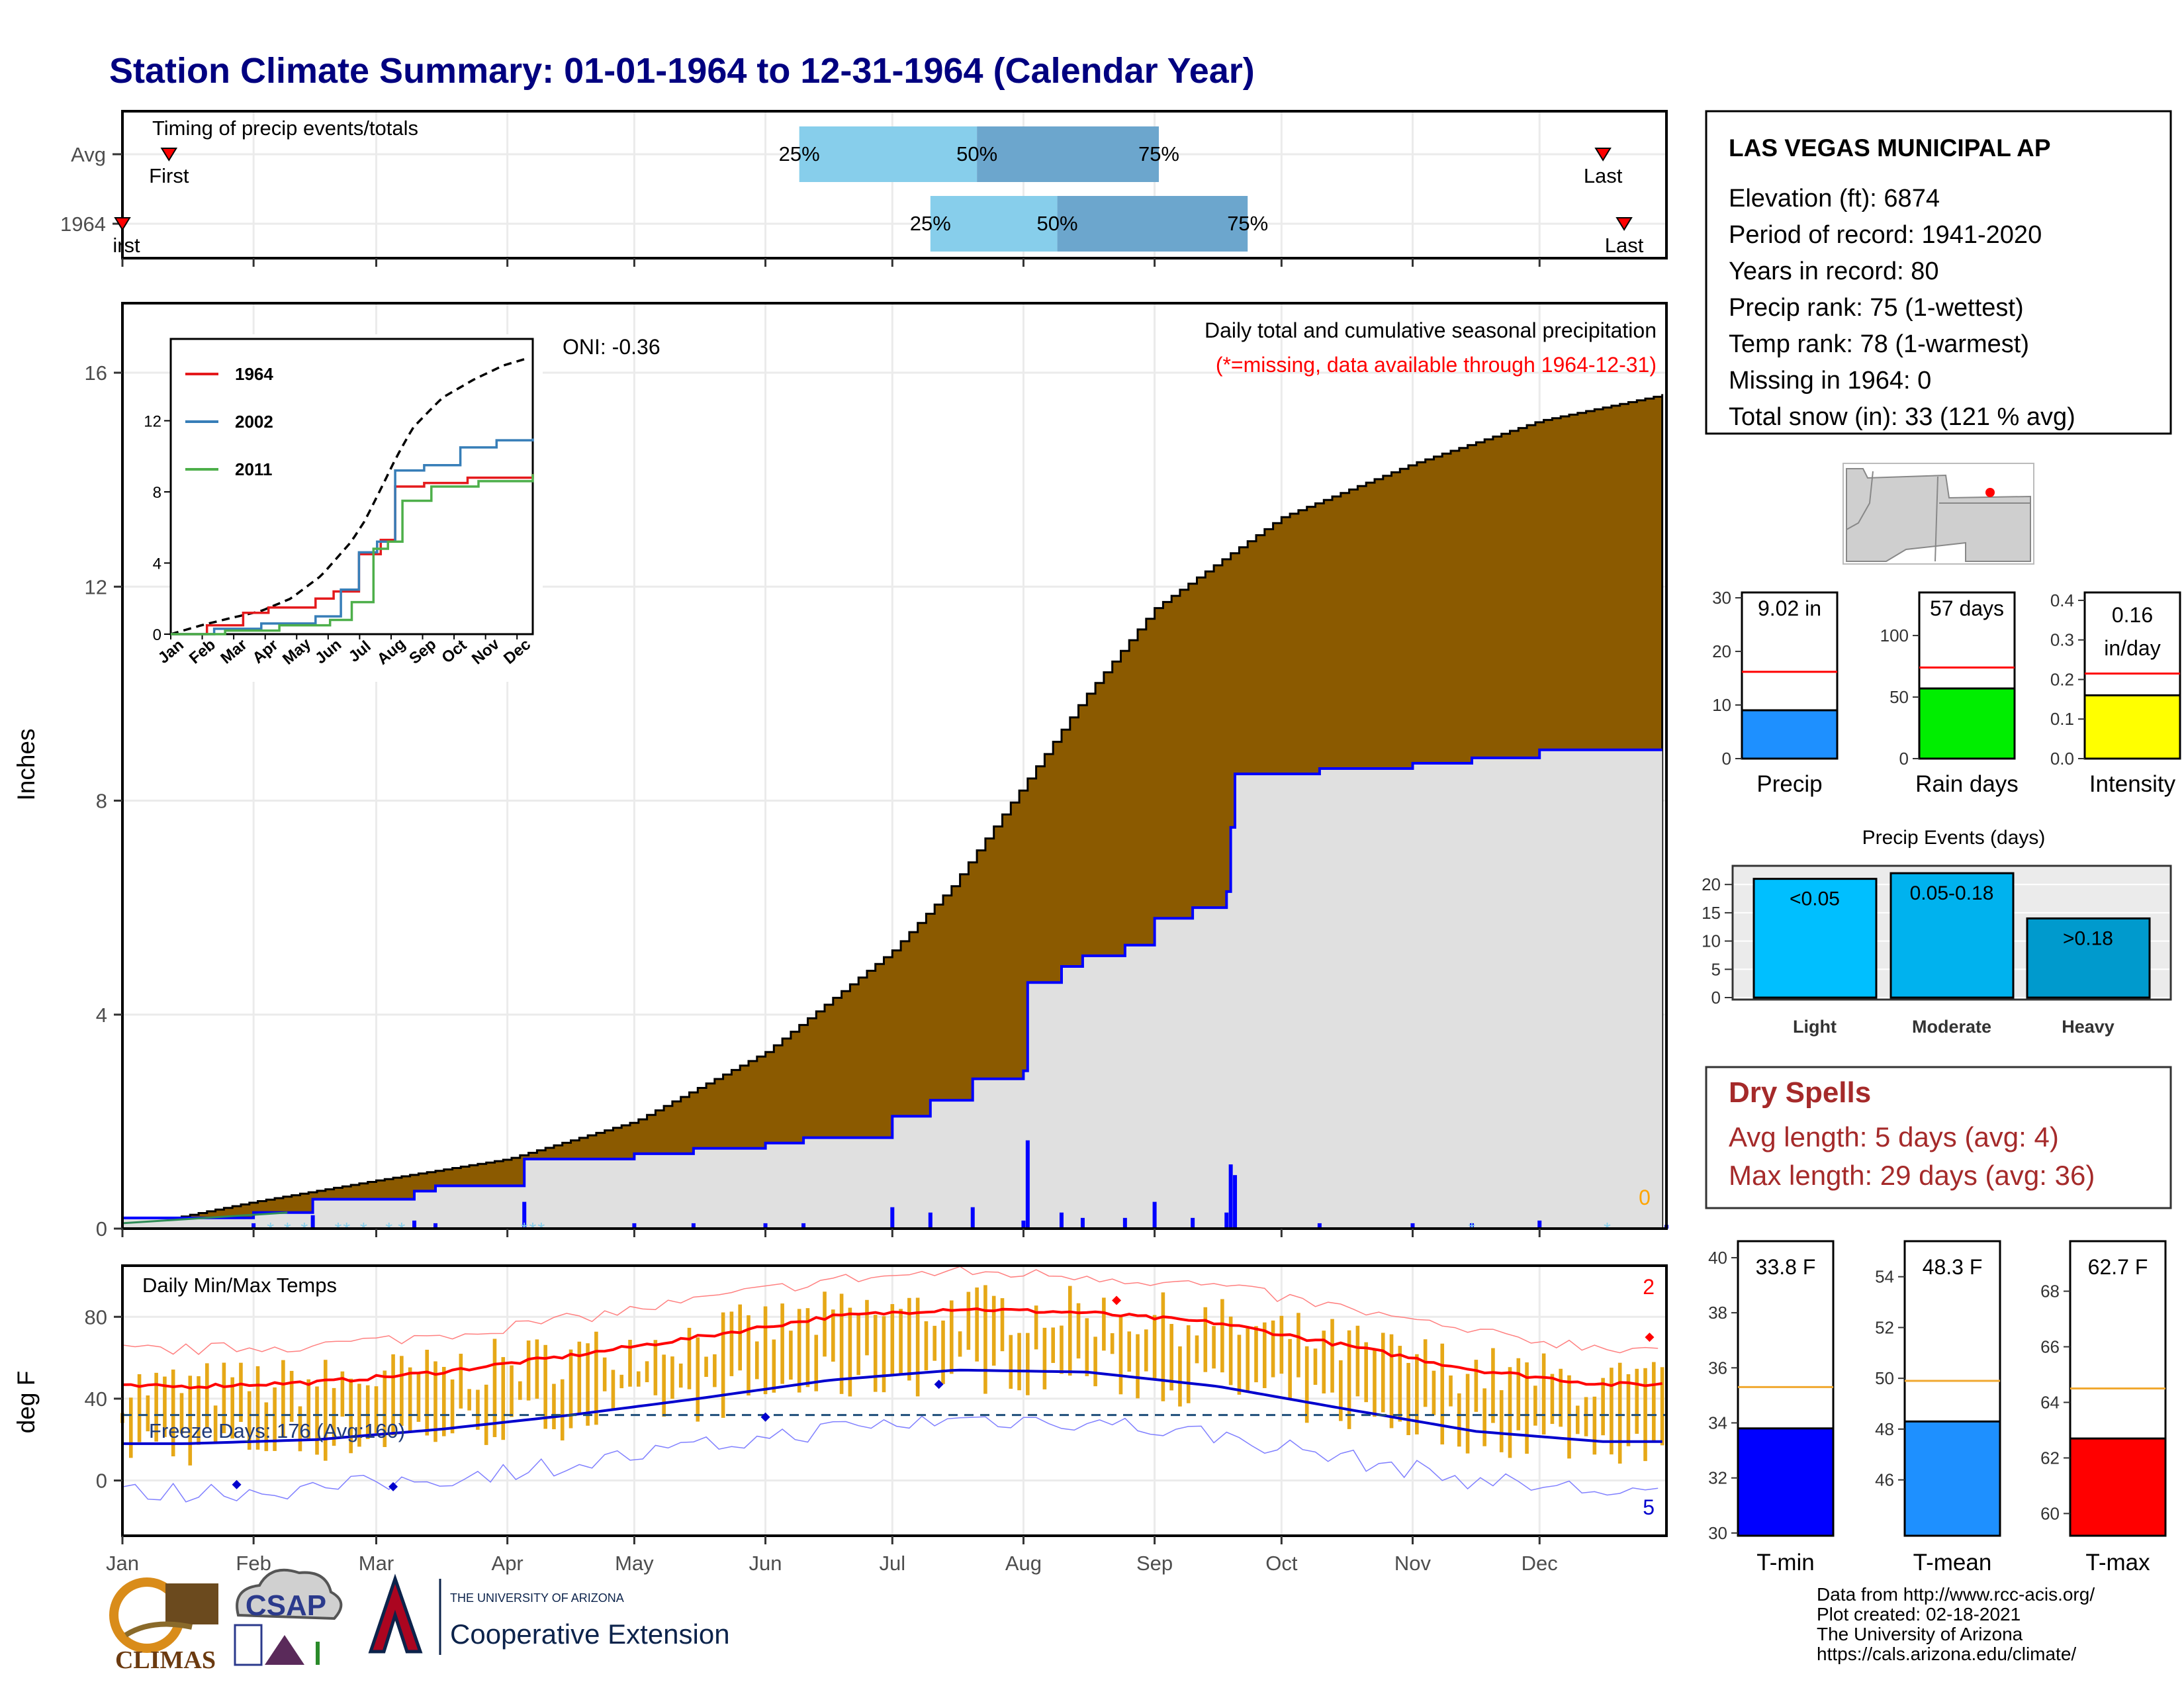  I want to click on footer-line-3: The University of Arizona, so click(1920, 1634).